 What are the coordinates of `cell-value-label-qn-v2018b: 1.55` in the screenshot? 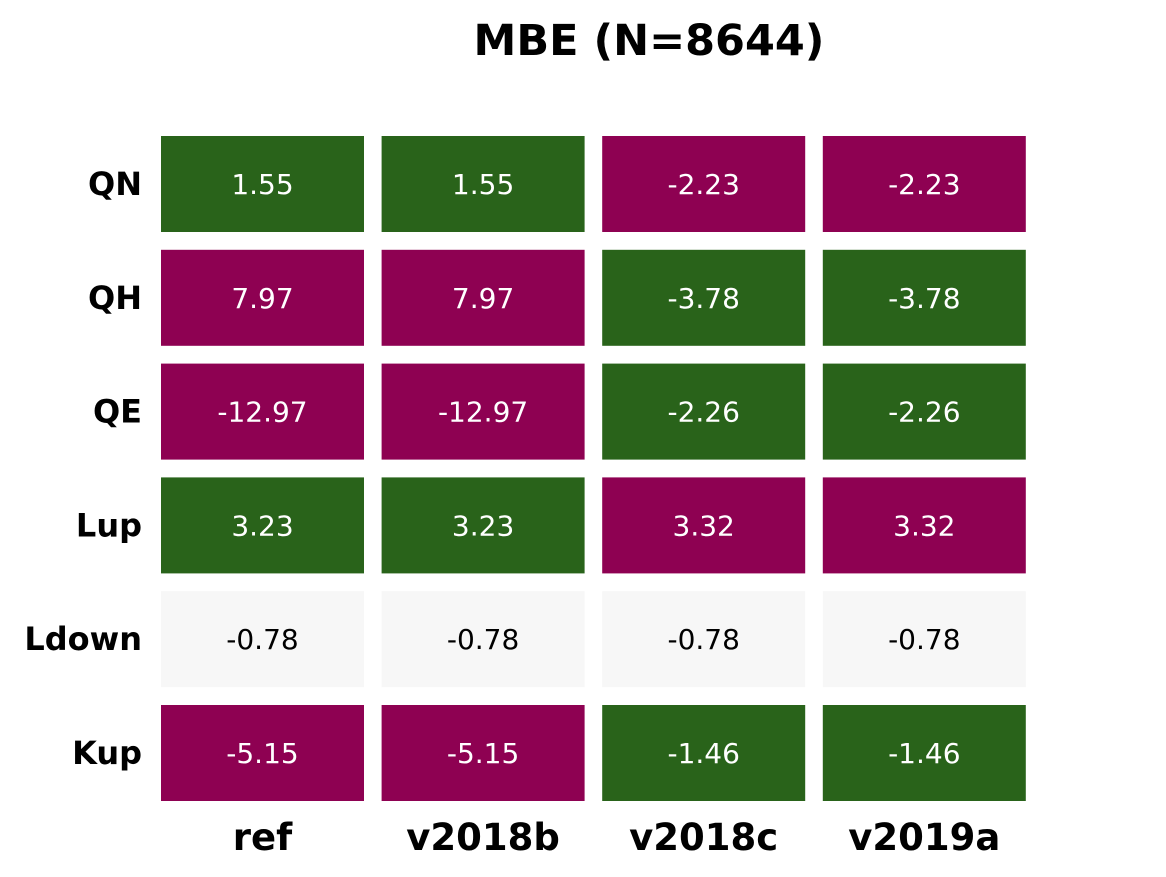 It's located at (483, 184).